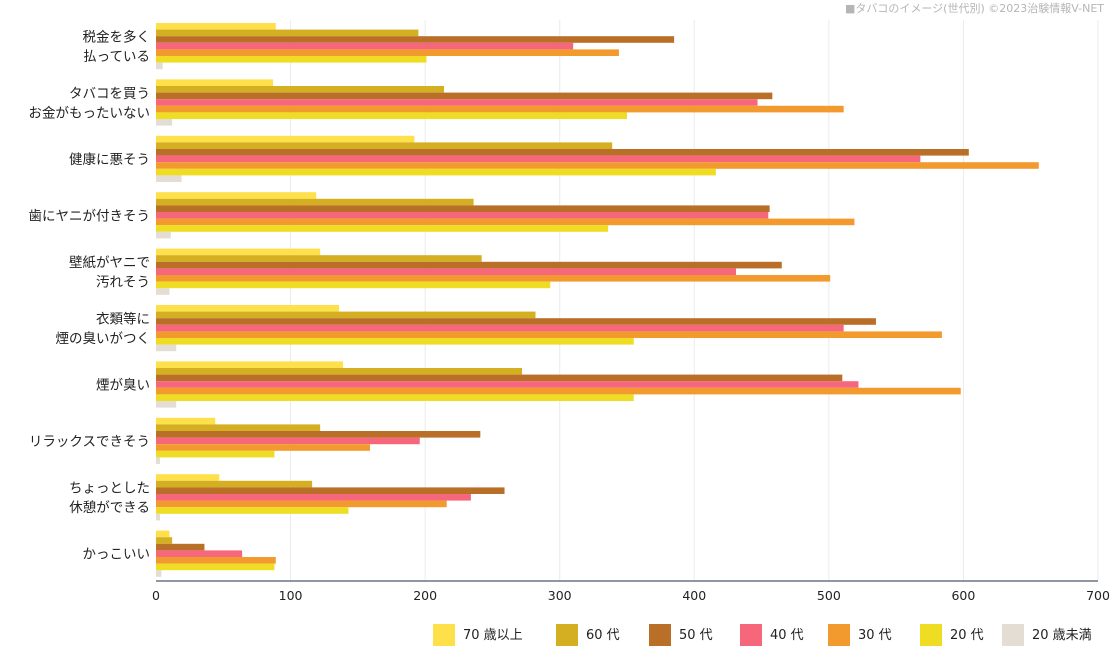  Describe the element at coordinates (123, 318) in the screenshot. I see `category-label: 衣類等に` at that location.